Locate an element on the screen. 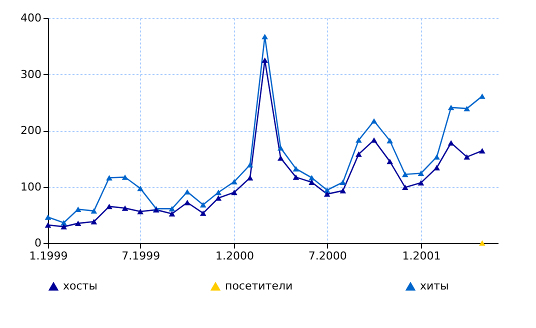  legend-label: посетители is located at coordinates (259, 286).